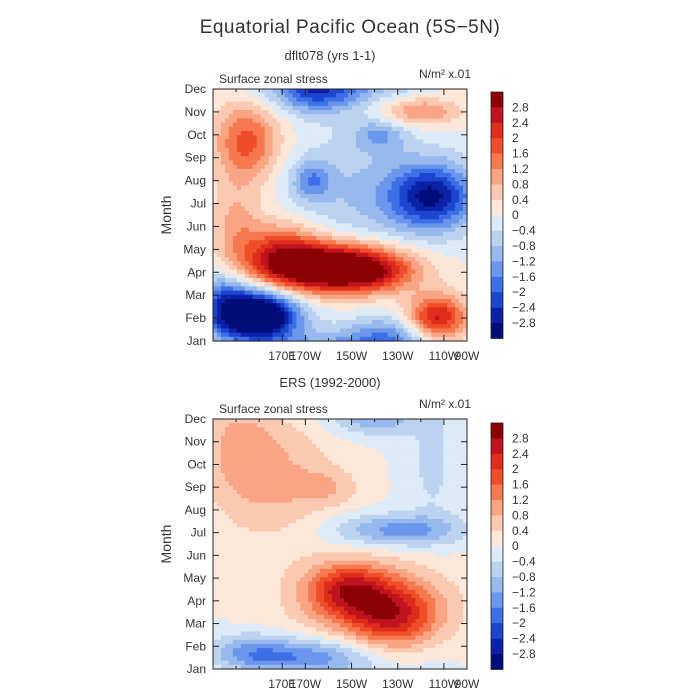 The width and height of the screenshot is (700, 700). Describe the element at coordinates (515, 215) in the screenshot. I see `colorbar-label: 0` at that location.